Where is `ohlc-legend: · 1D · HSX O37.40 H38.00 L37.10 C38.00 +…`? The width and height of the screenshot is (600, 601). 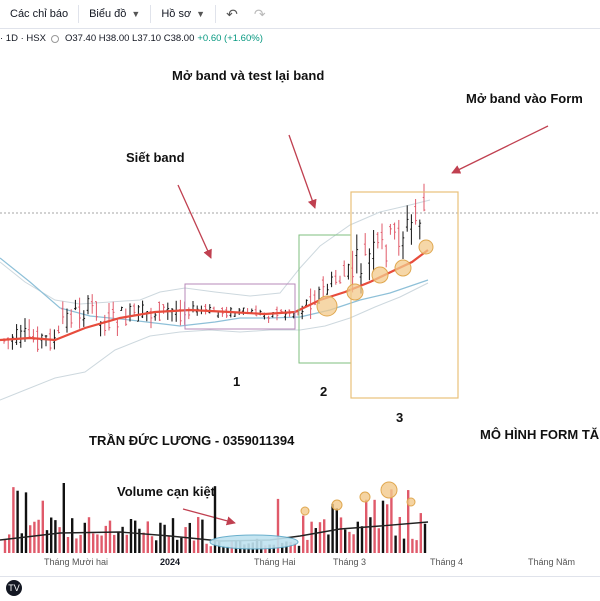 ohlc-legend: · 1D · HSX O37.40 H38.00 L37.10 C38.00 +… is located at coordinates (131, 38).